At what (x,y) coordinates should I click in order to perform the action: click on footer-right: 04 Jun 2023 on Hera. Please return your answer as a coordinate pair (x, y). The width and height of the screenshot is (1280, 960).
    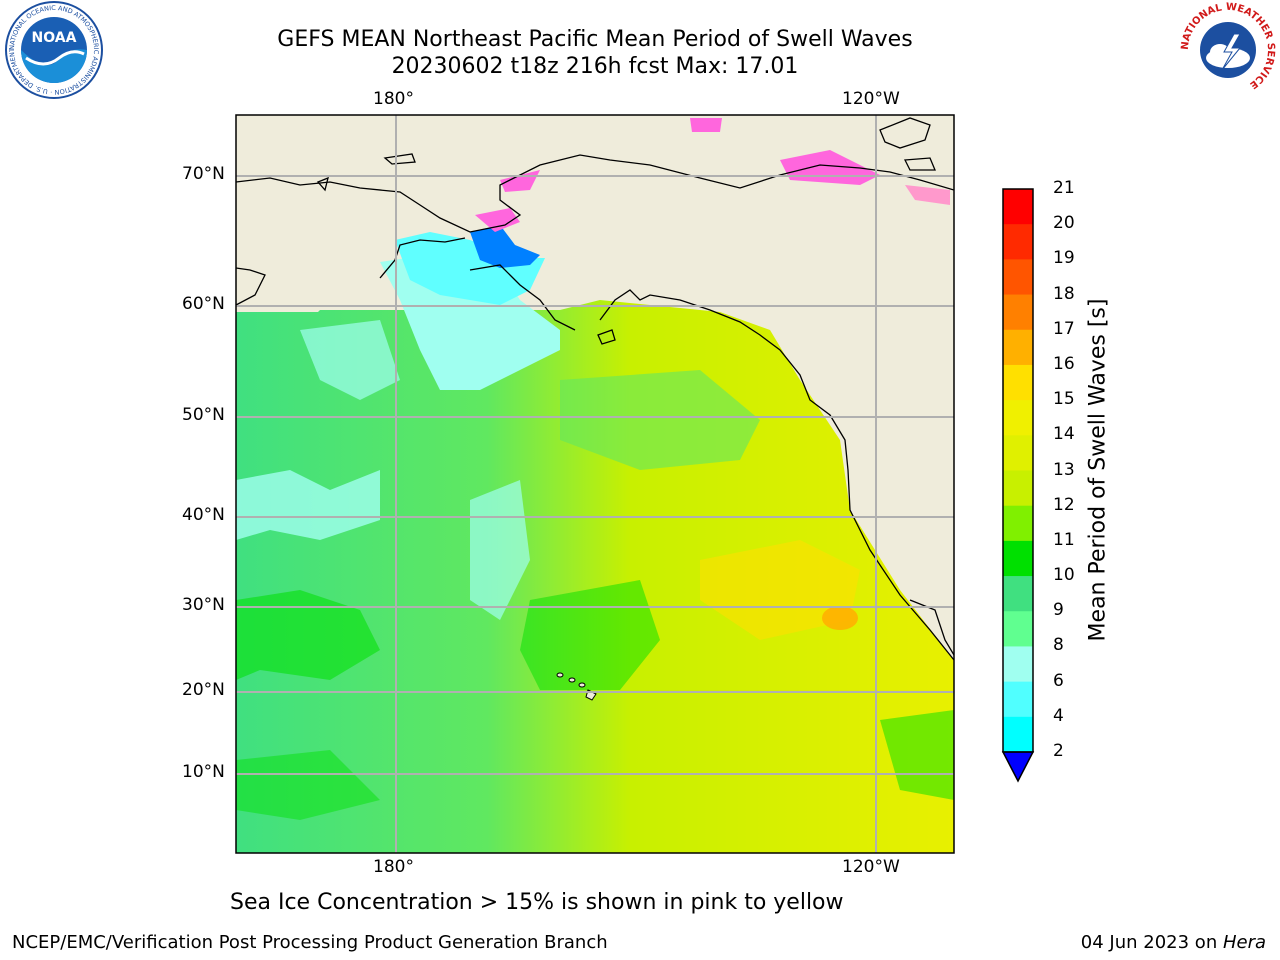
    Looking at the image, I should click on (1173, 942).